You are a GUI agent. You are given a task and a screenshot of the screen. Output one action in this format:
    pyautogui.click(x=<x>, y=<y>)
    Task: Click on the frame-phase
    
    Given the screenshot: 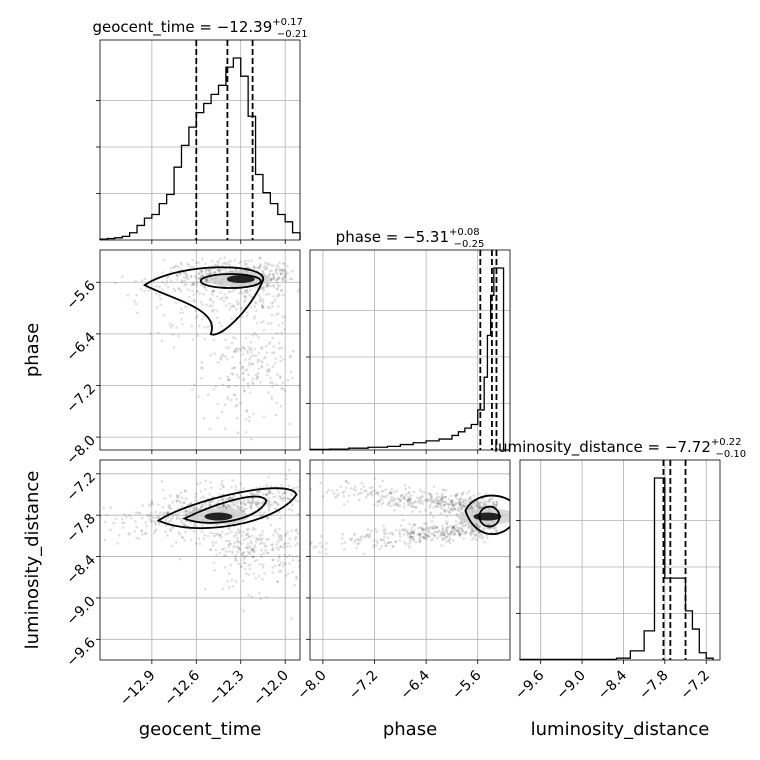 What is the action you would take?
    pyautogui.click(x=410, y=350)
    